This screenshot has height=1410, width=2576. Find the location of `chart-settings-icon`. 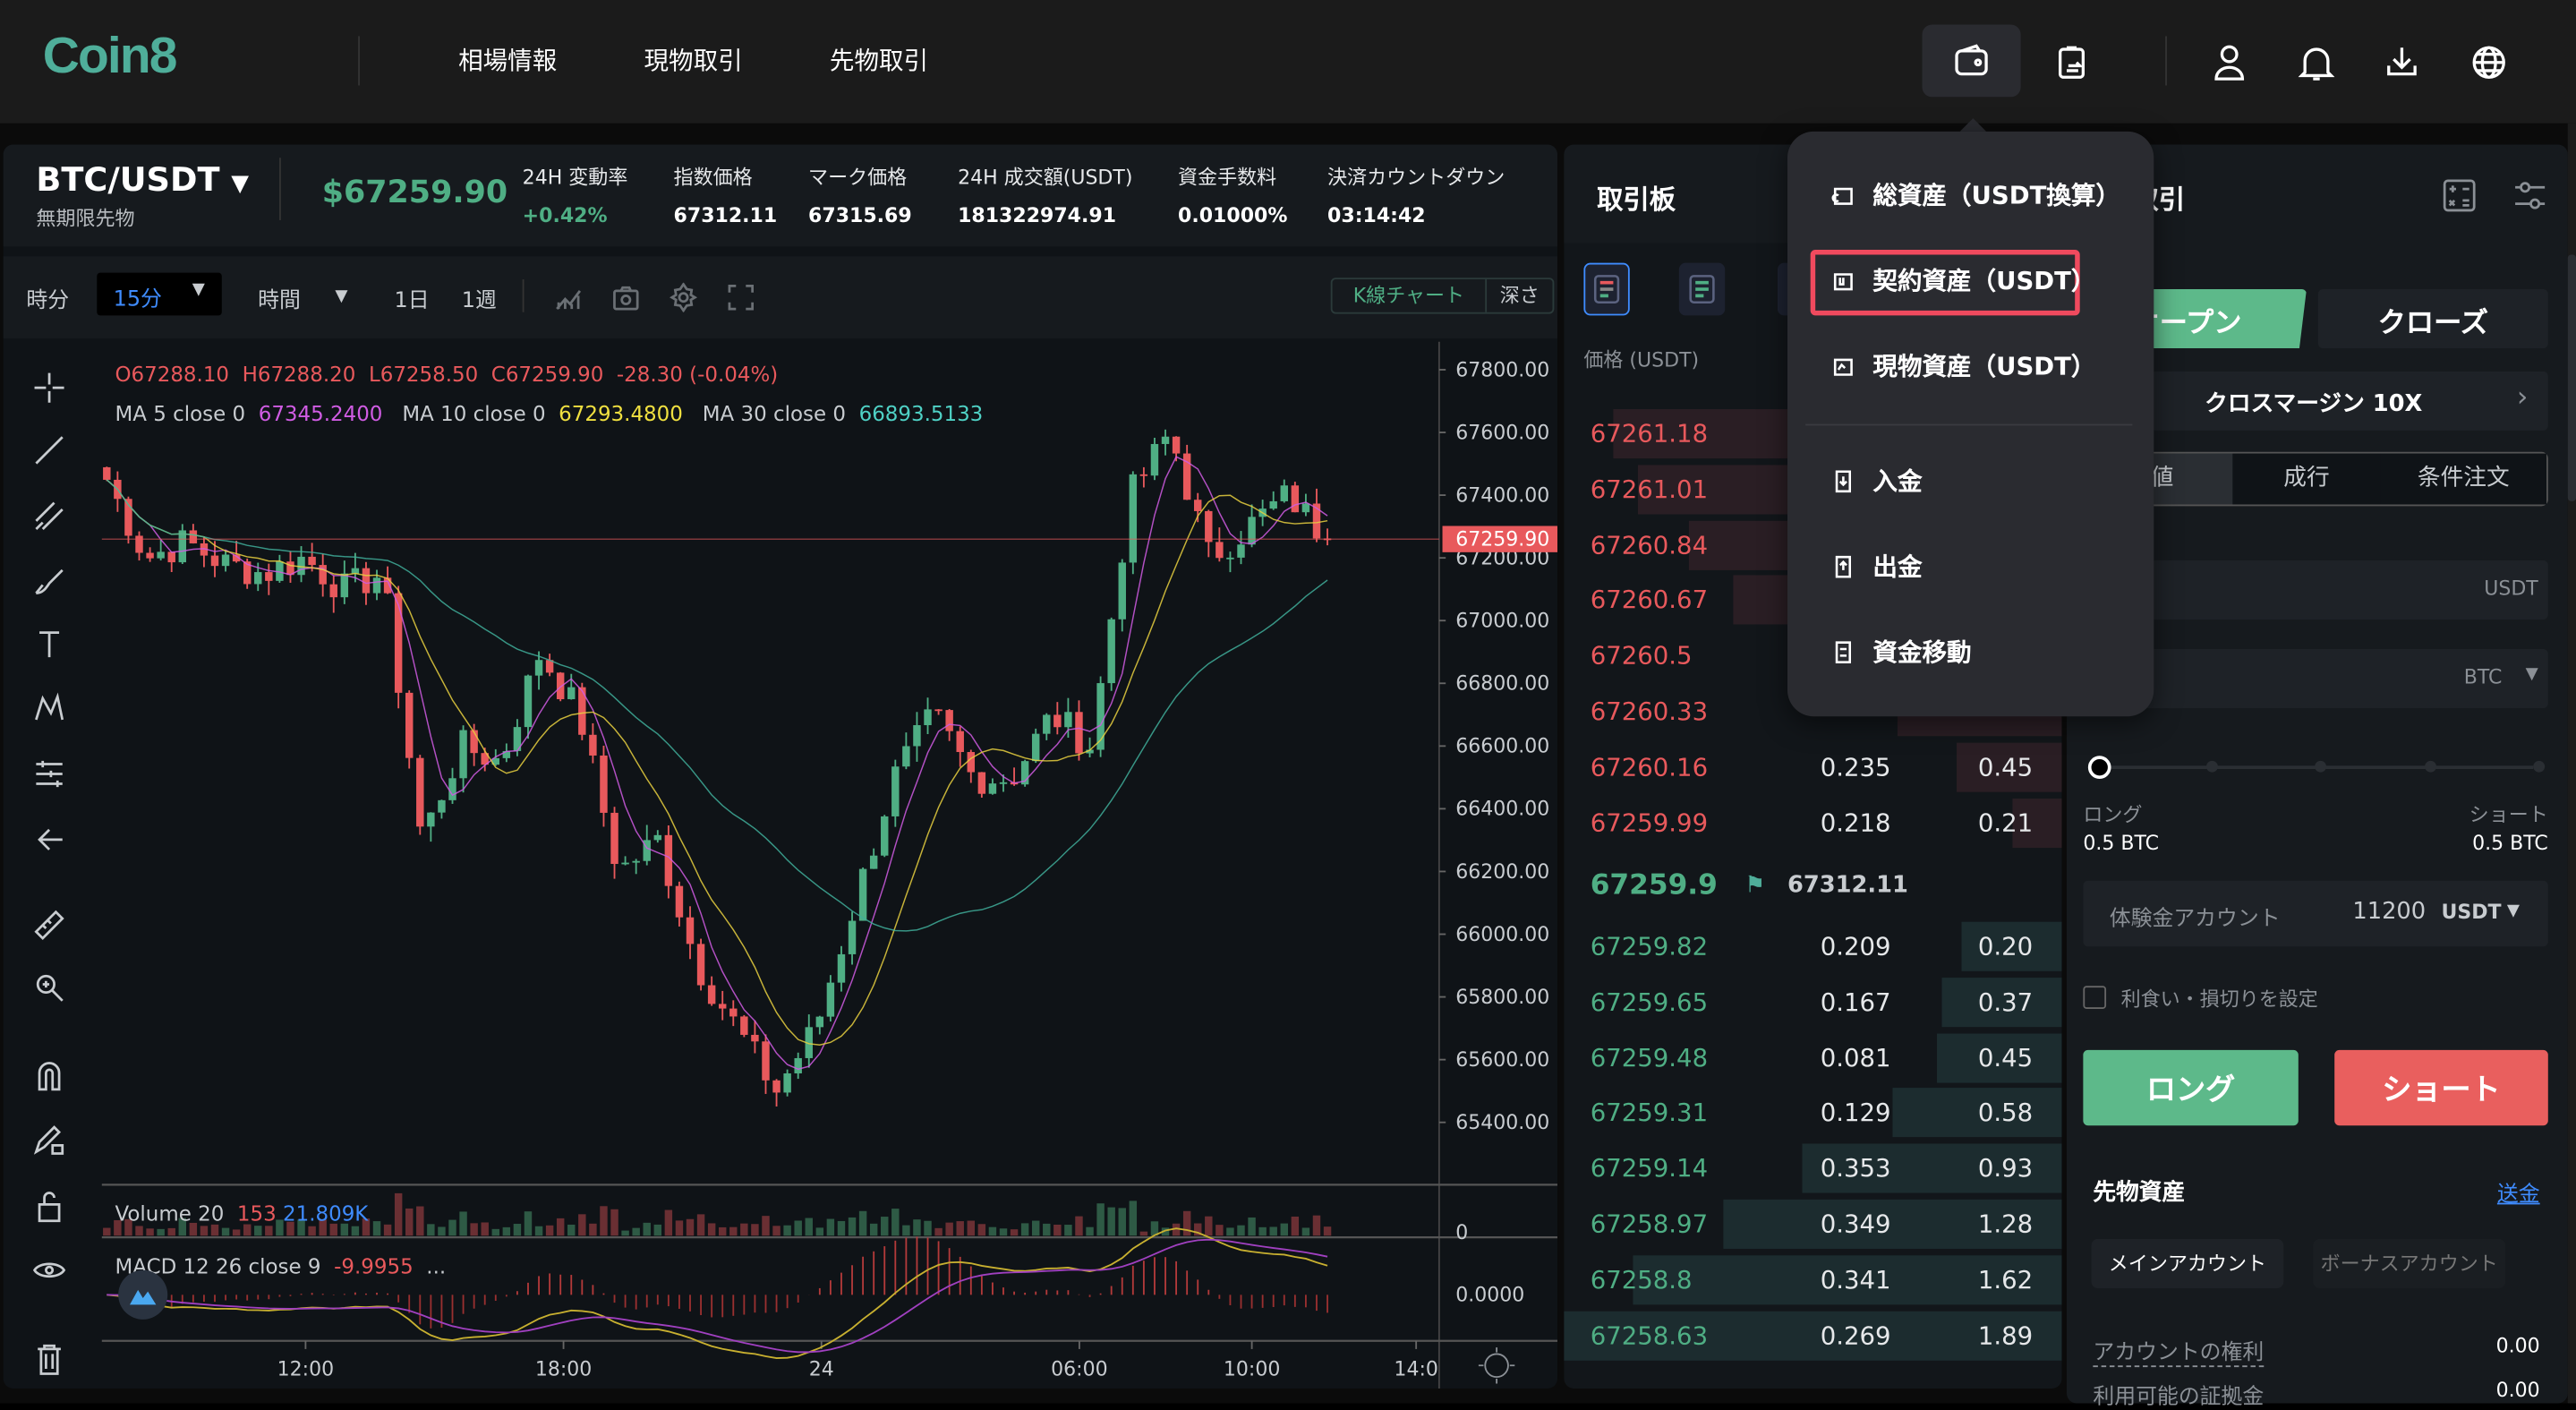

chart-settings-icon is located at coordinates (1496, 1365).